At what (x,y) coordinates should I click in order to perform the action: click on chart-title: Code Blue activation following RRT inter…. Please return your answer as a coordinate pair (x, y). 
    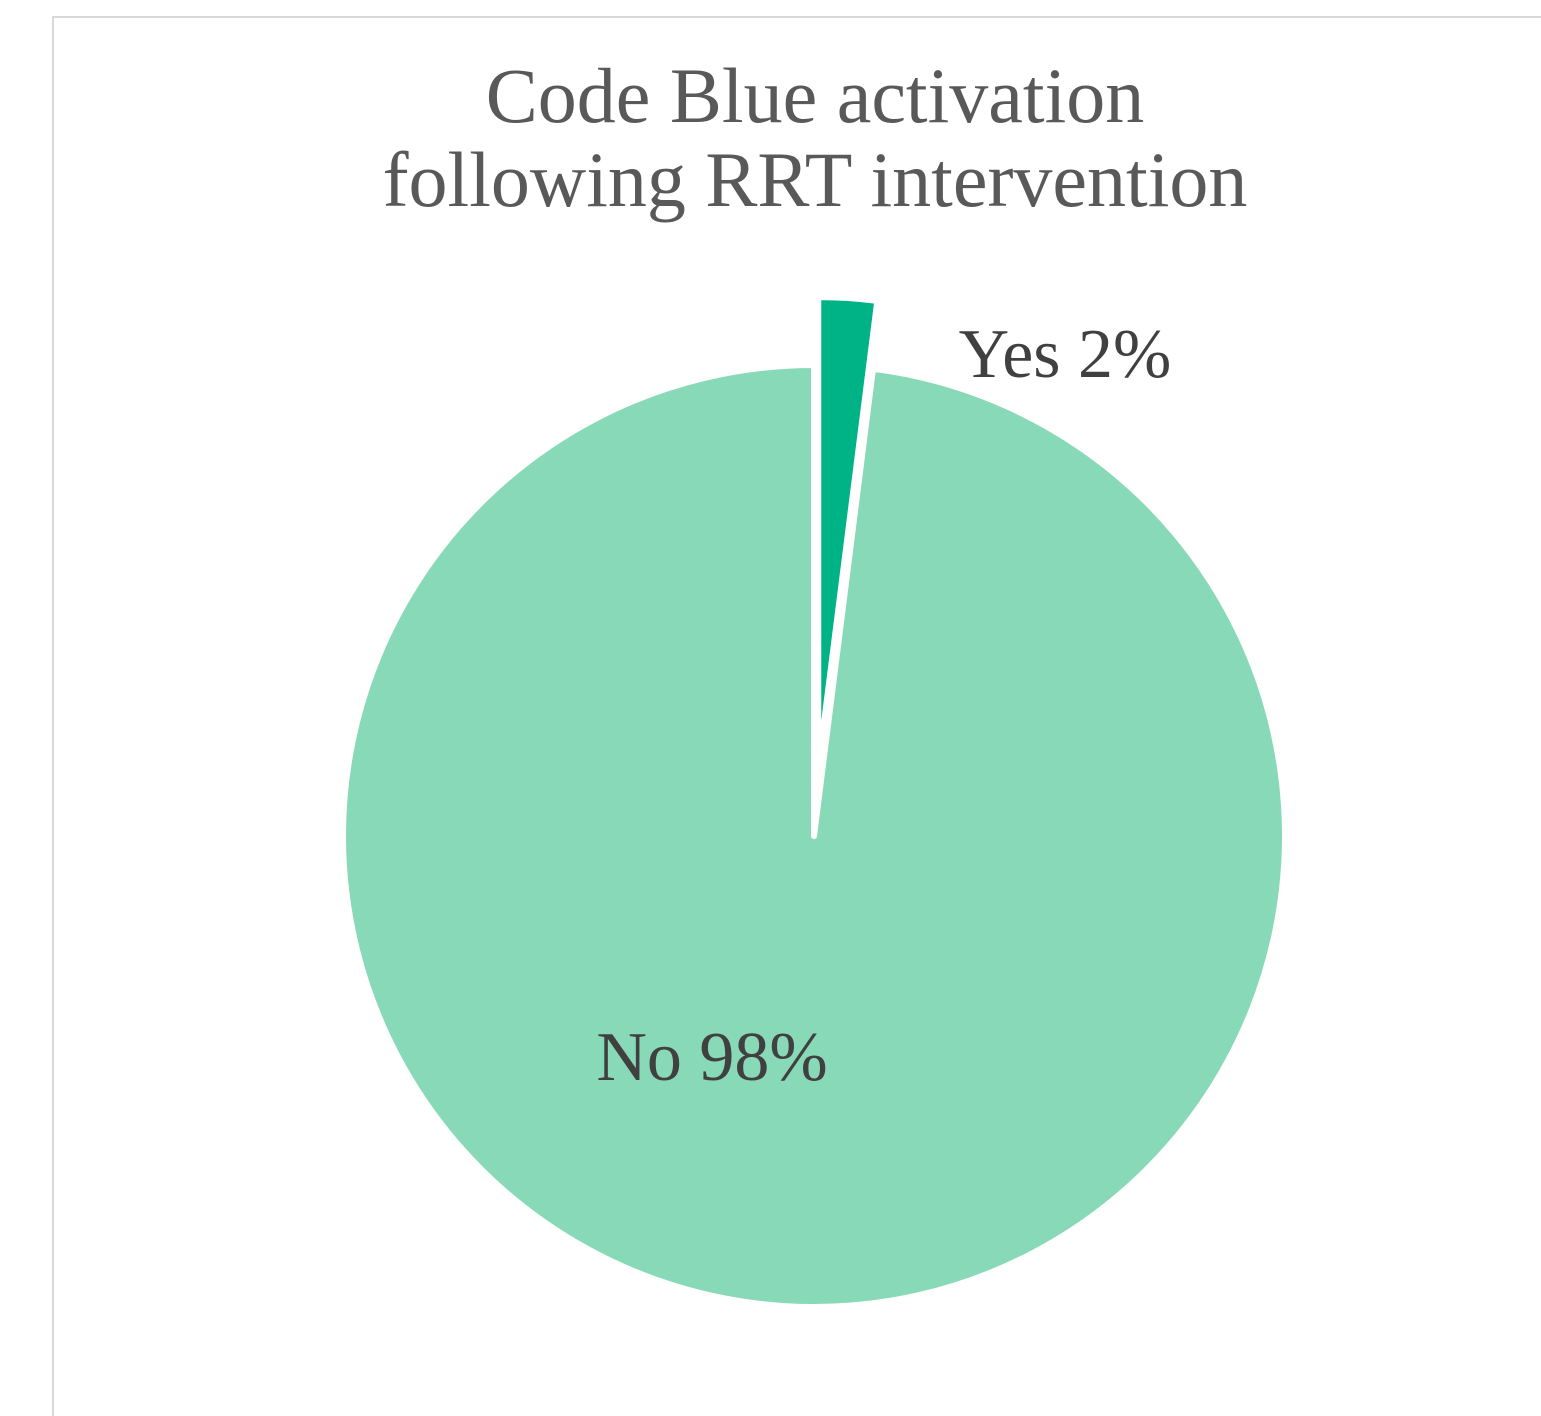
    Looking at the image, I should click on (770, 138).